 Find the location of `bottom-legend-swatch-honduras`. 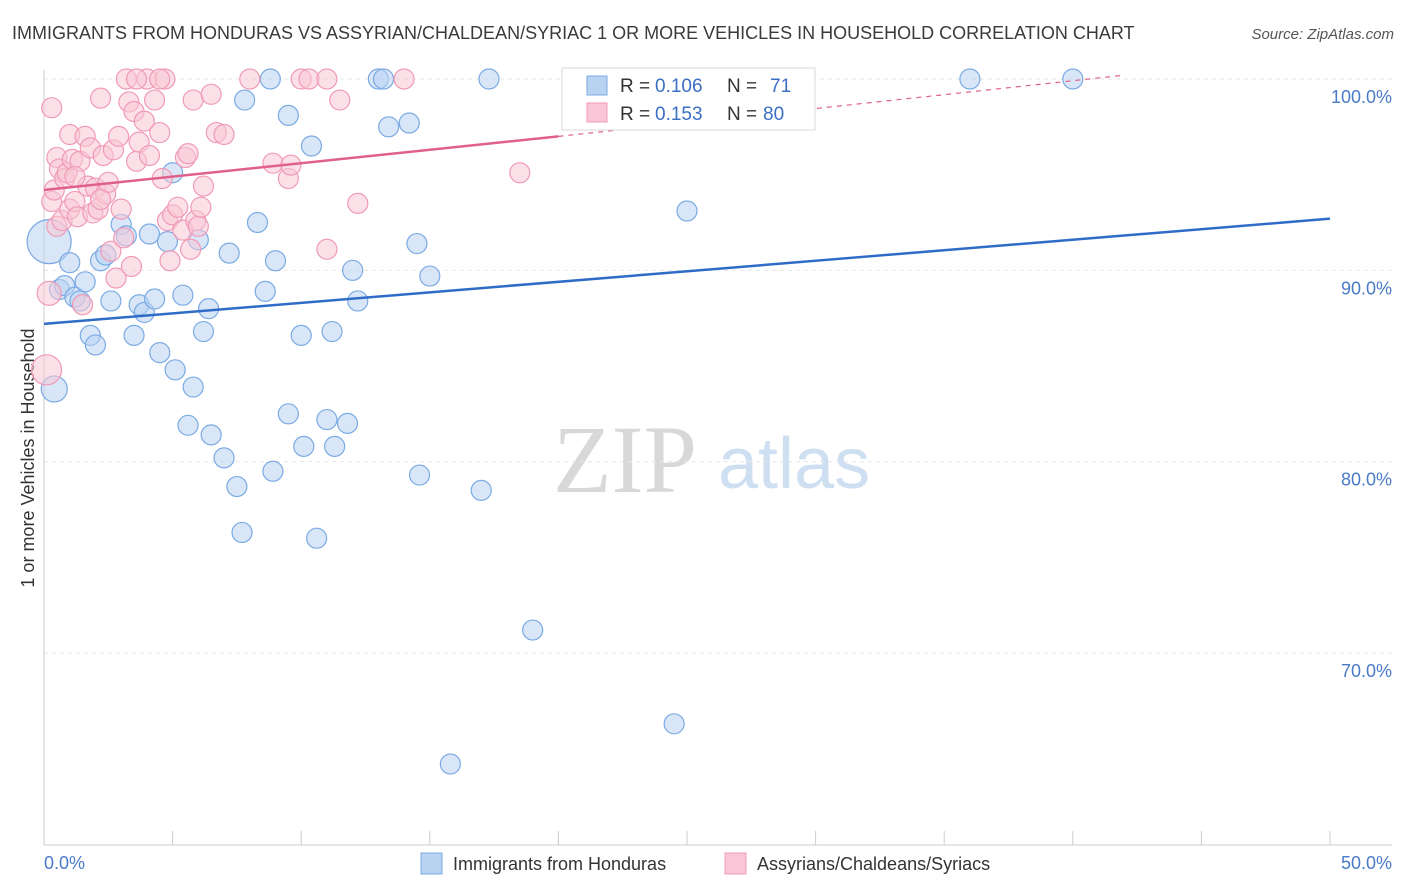

bottom-legend-swatch-honduras is located at coordinates (431, 863).